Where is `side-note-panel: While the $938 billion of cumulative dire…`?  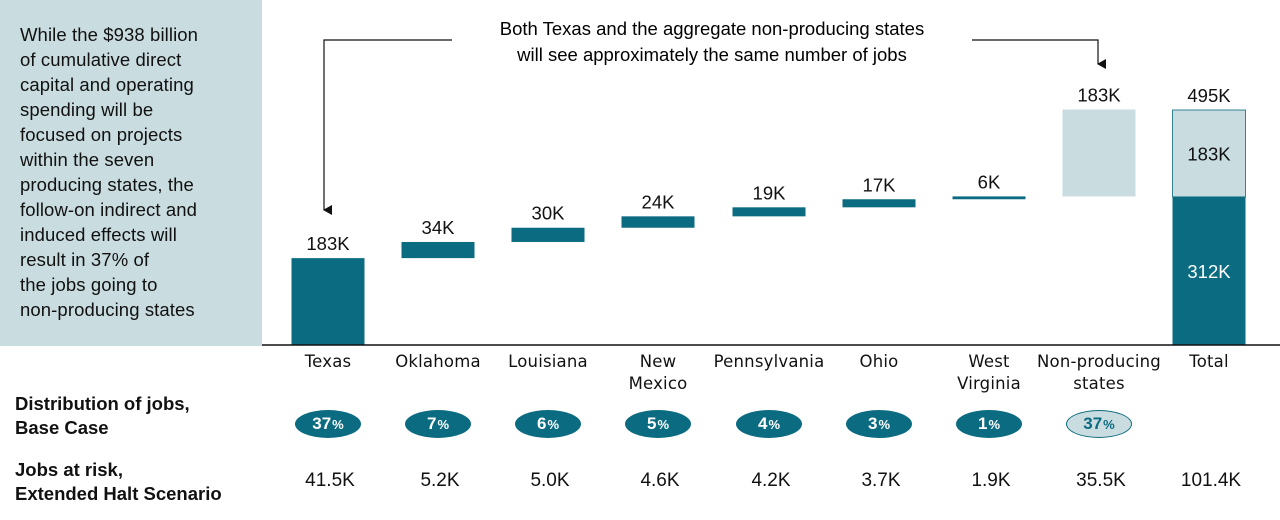 side-note-panel: While the $938 billion of cumulative dire… is located at coordinates (131, 173).